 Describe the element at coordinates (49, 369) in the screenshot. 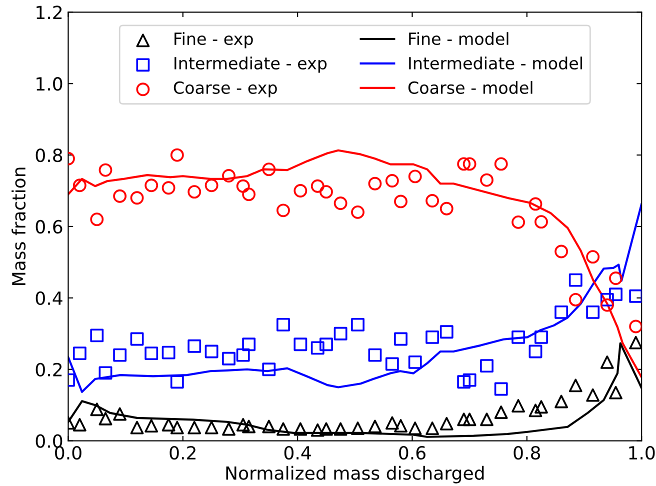

I see `y-tick-label: 0.2` at that location.